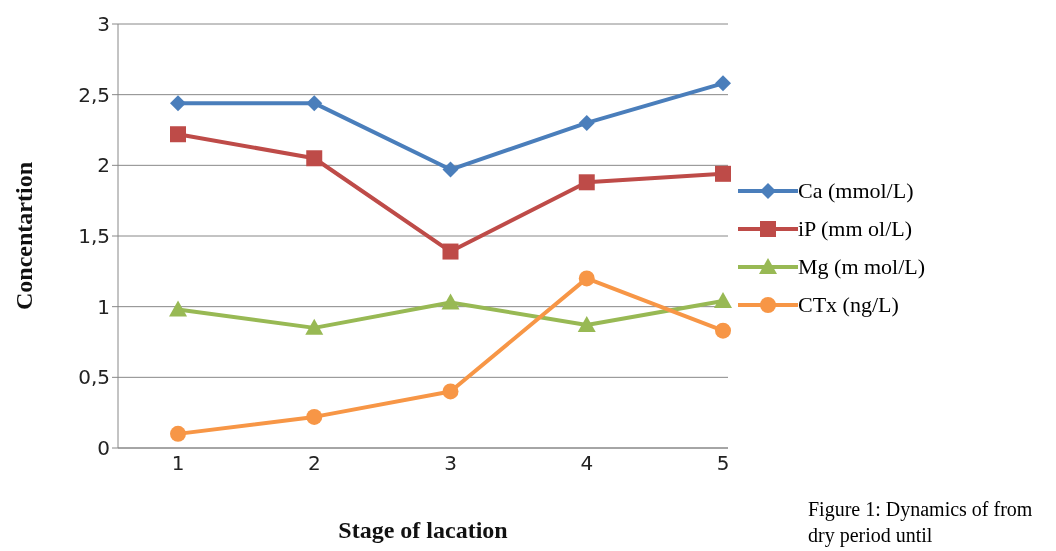 This screenshot has height=551, width=1056. I want to click on y-tick-label: 2,5, so click(94, 94).